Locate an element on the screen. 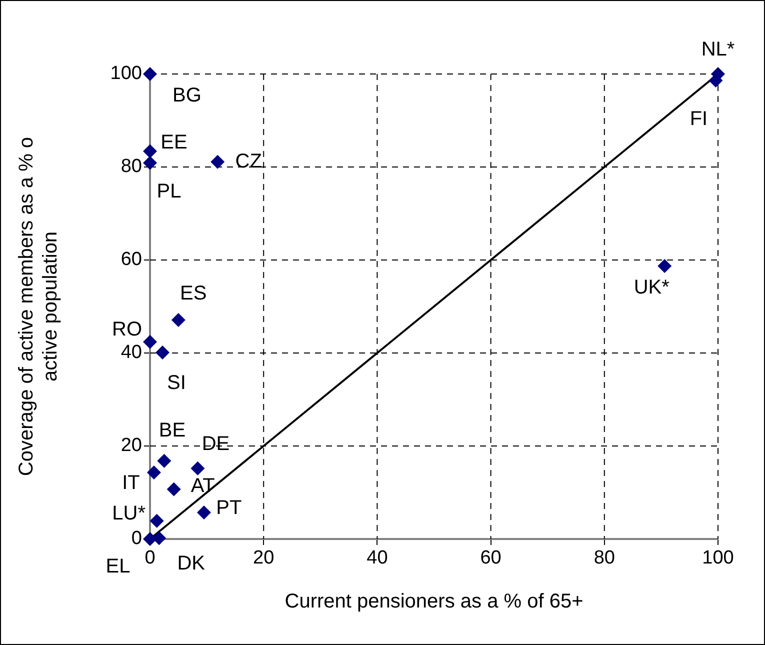 This screenshot has height=645, width=765. annotation: UK* is located at coordinates (652, 287).